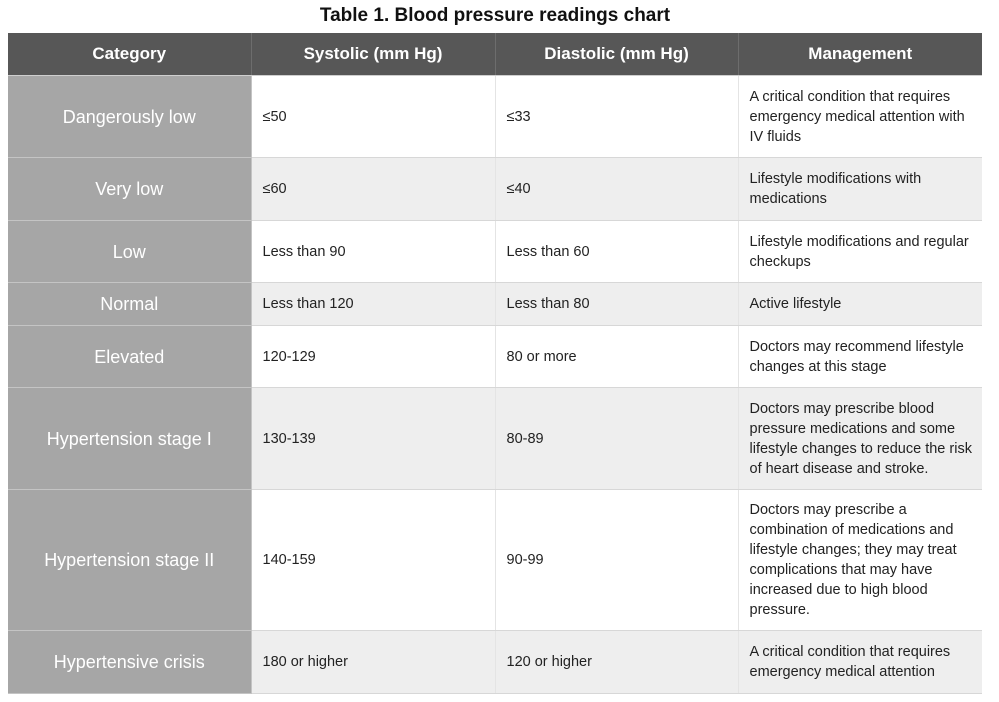 This screenshot has height=702, width=999. What do you see at coordinates (860, 304) in the screenshot?
I see `management-cell: Active lifestyle` at bounding box center [860, 304].